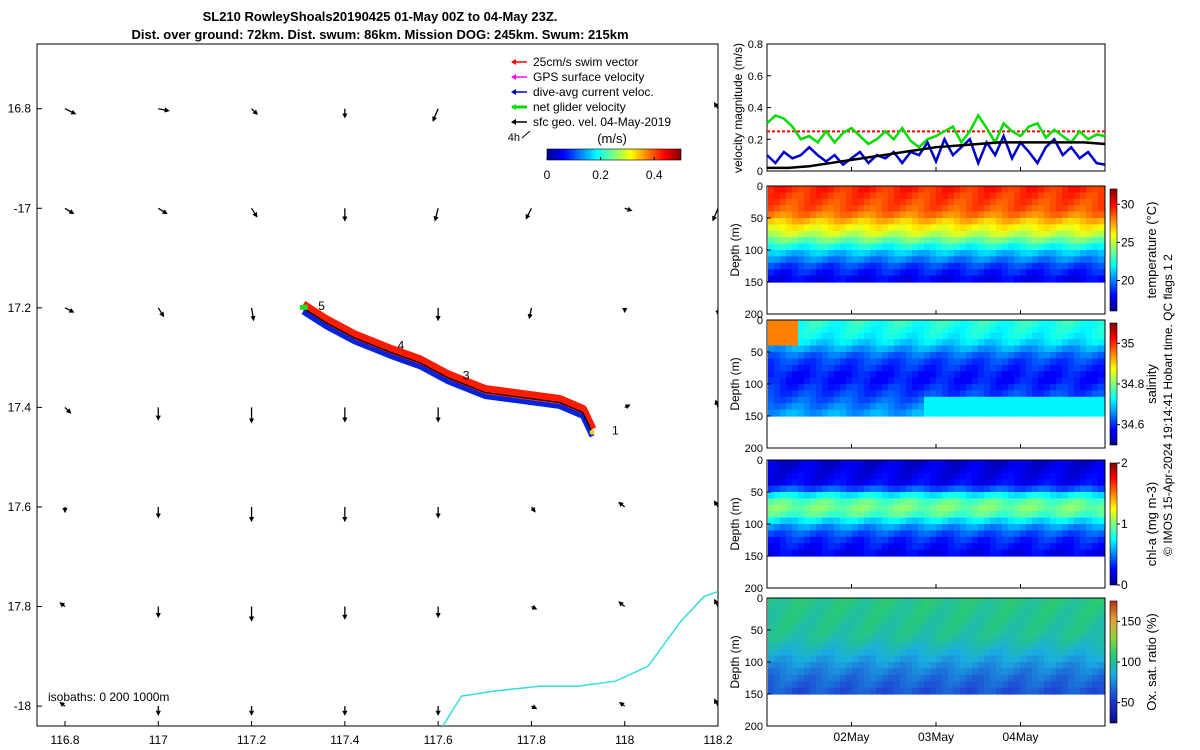 The height and width of the screenshot is (750, 1200). What do you see at coordinates (20, 407) in the screenshot?
I see `map-ytick-label: 17.4` at bounding box center [20, 407].